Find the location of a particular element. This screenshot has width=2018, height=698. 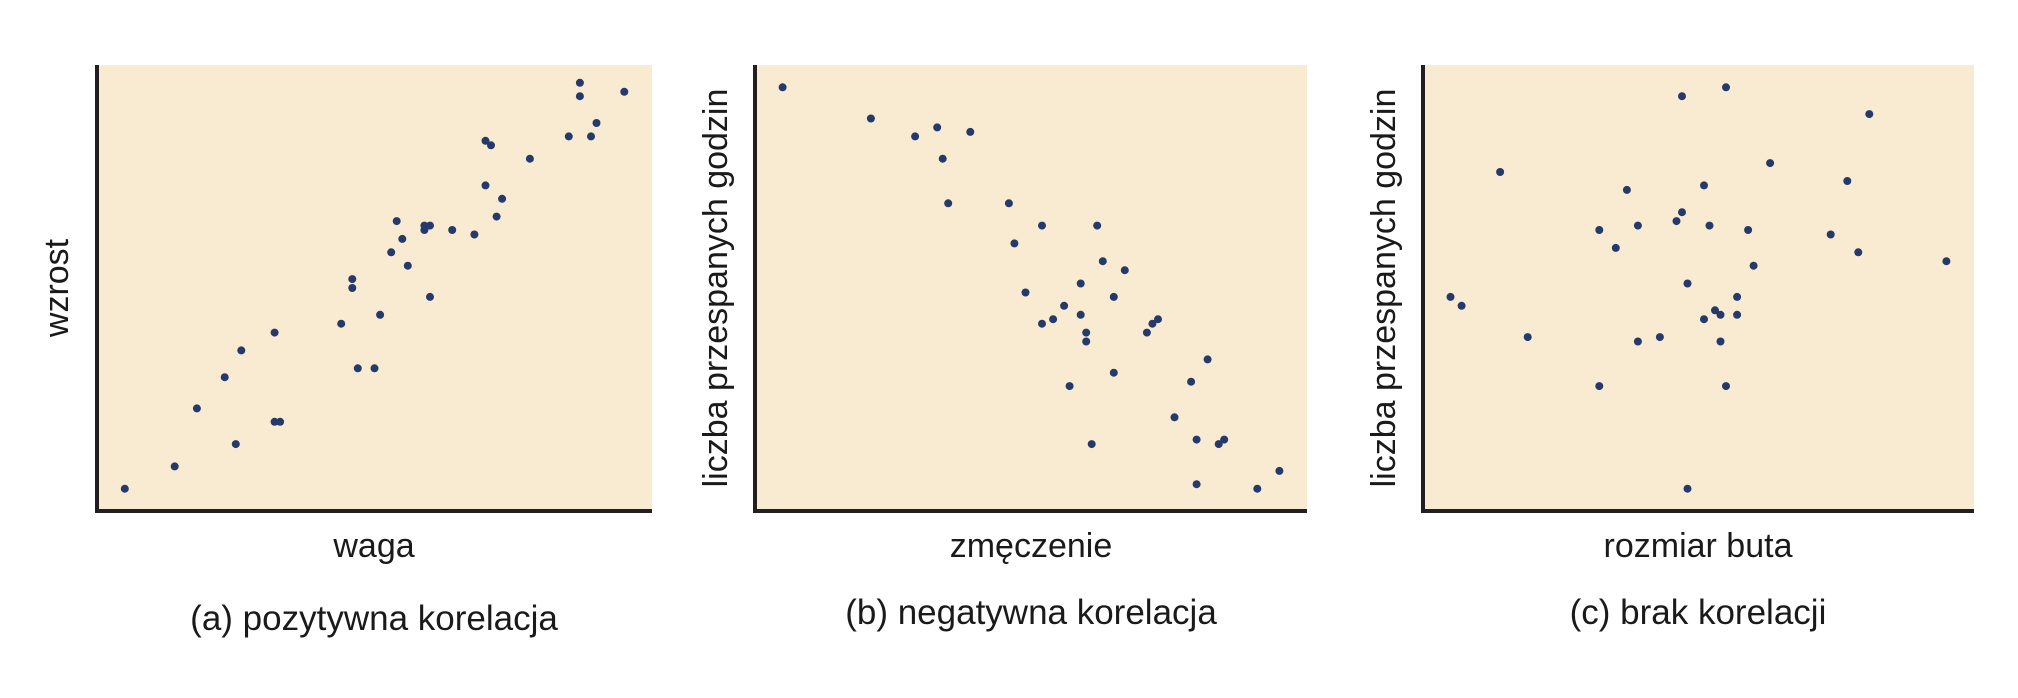

y-axis-label-c: liczba przespanych godzin is located at coordinates (1384, 288).